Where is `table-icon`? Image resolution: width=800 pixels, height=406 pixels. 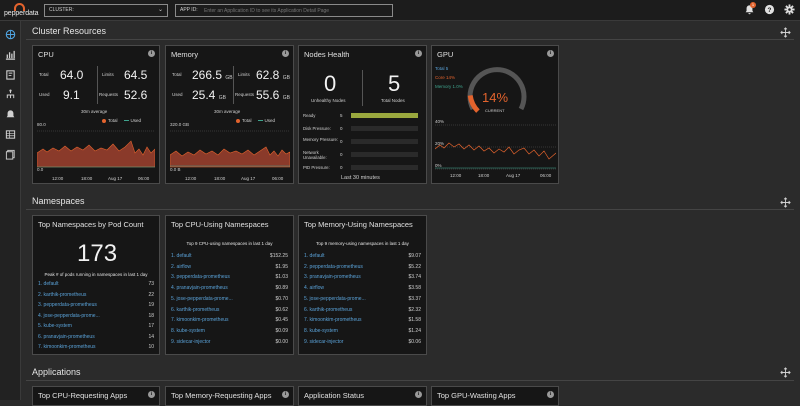
table-icon is located at coordinates (10, 134).